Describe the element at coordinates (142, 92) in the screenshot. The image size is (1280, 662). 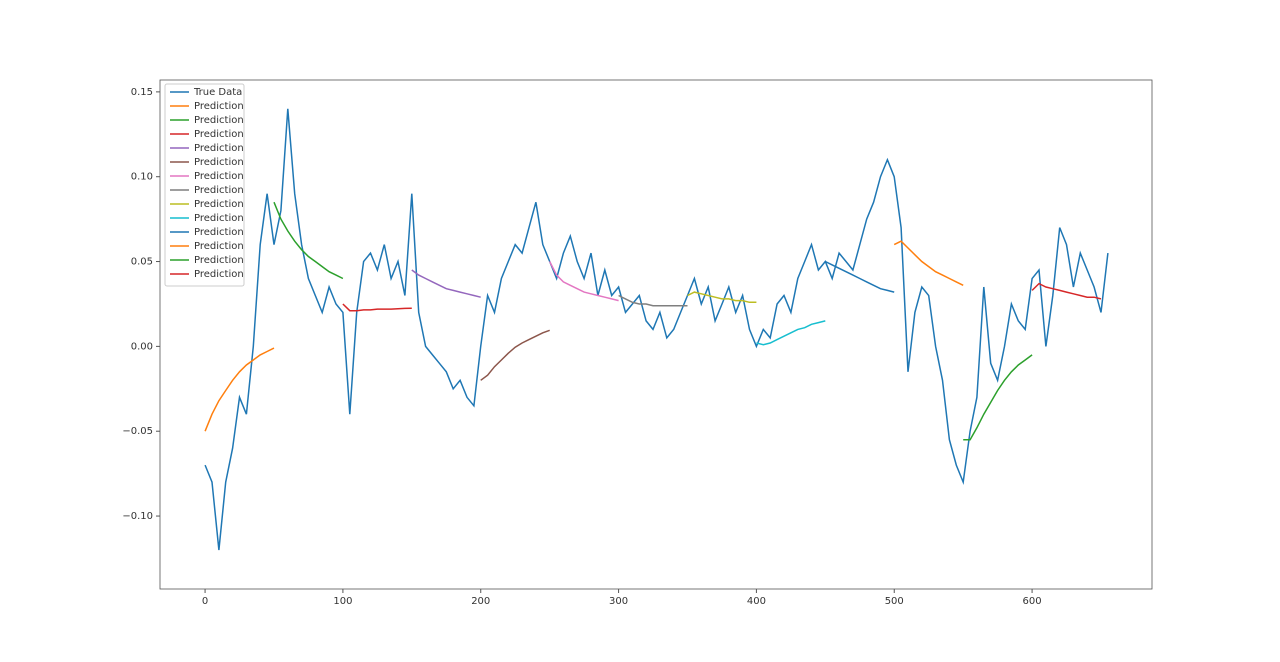
I see `y-tick-label: 0.15` at that location.